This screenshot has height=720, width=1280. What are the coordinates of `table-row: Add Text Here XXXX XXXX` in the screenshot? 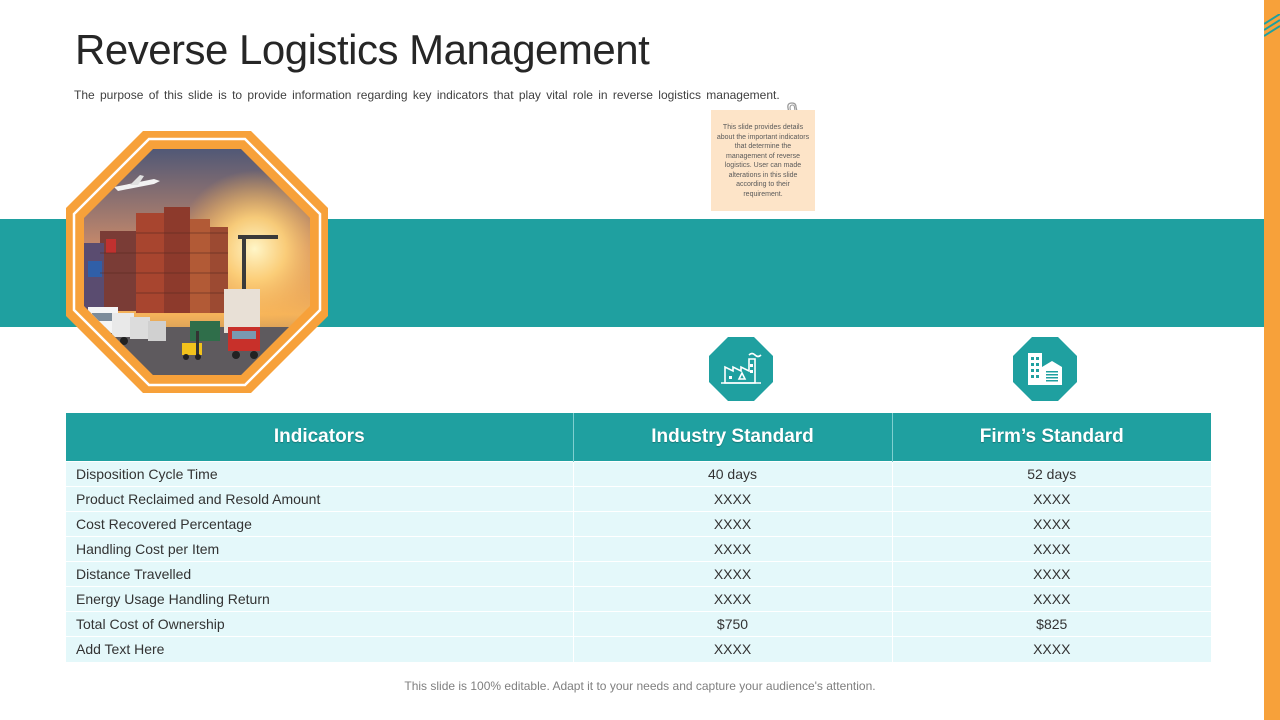 It's located at (638, 649).